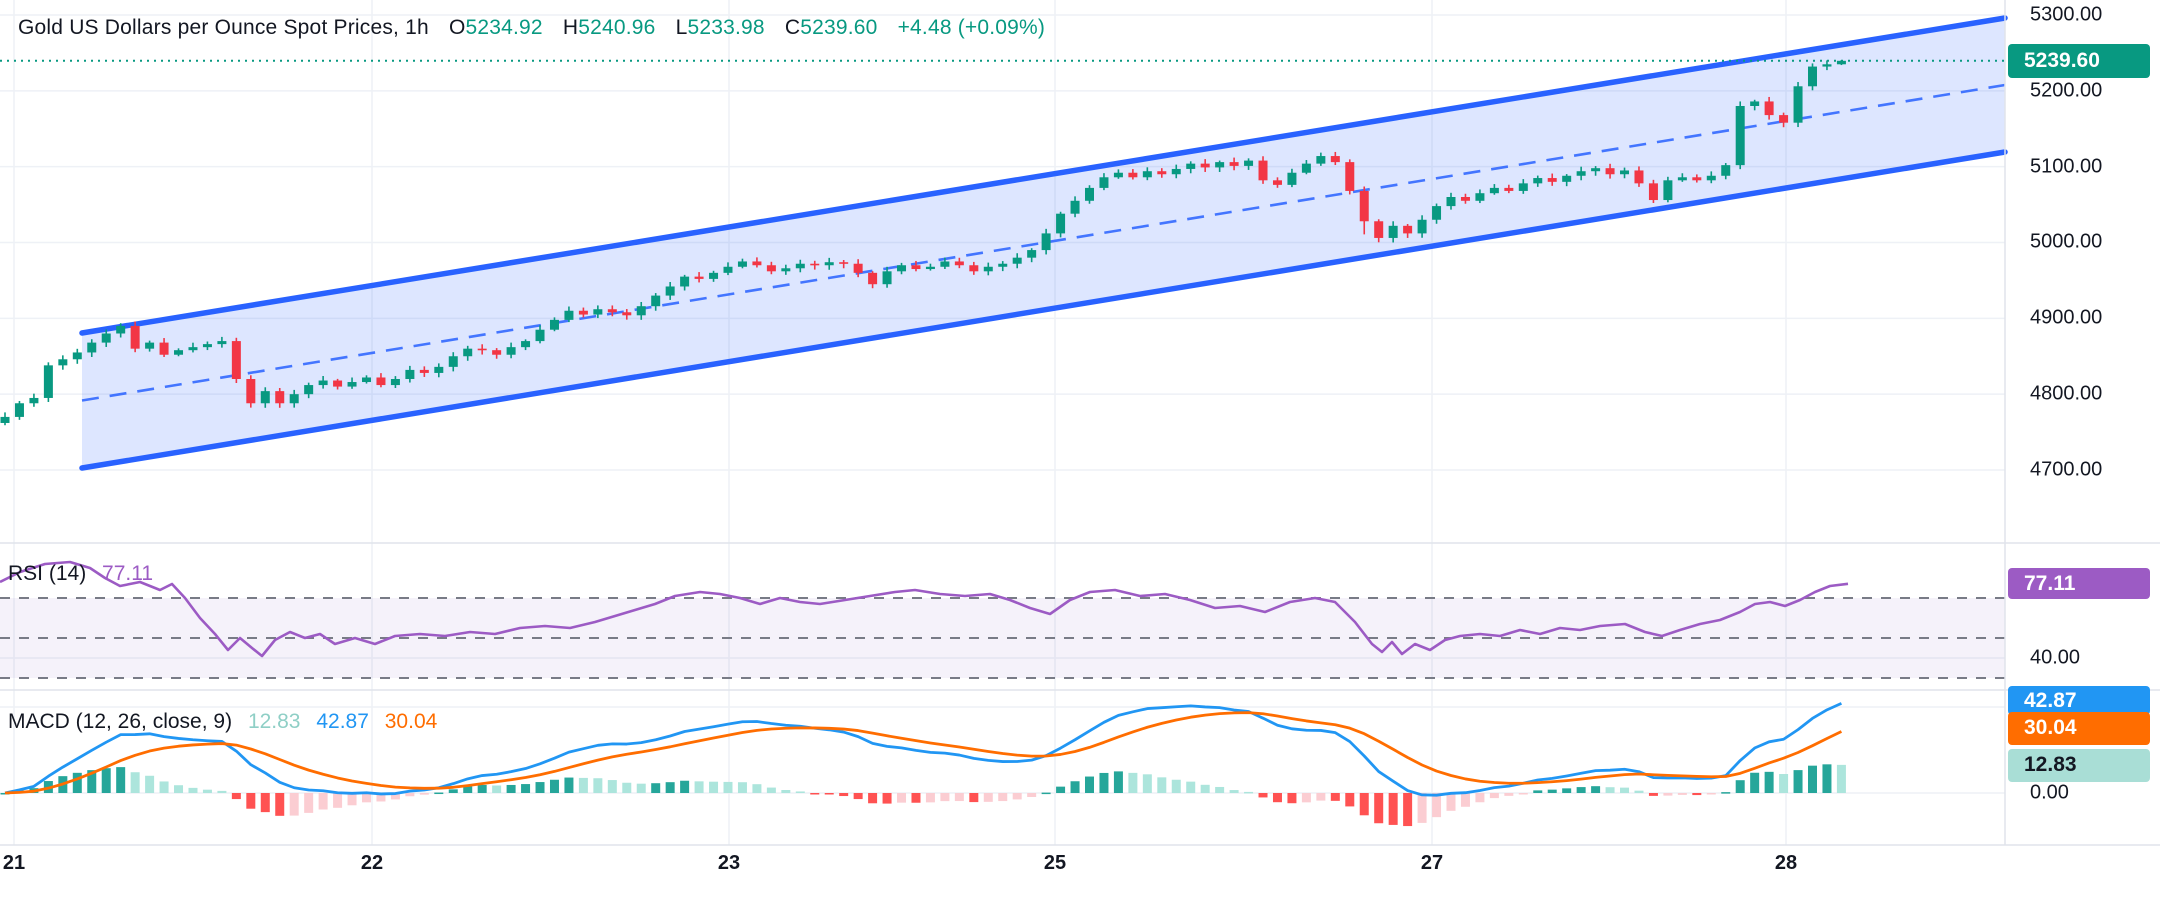 This screenshot has height=902, width=2160. Describe the element at coordinates (120, 721) in the screenshot. I see `macd-label: MACD (12, 26, close, 9)` at that location.